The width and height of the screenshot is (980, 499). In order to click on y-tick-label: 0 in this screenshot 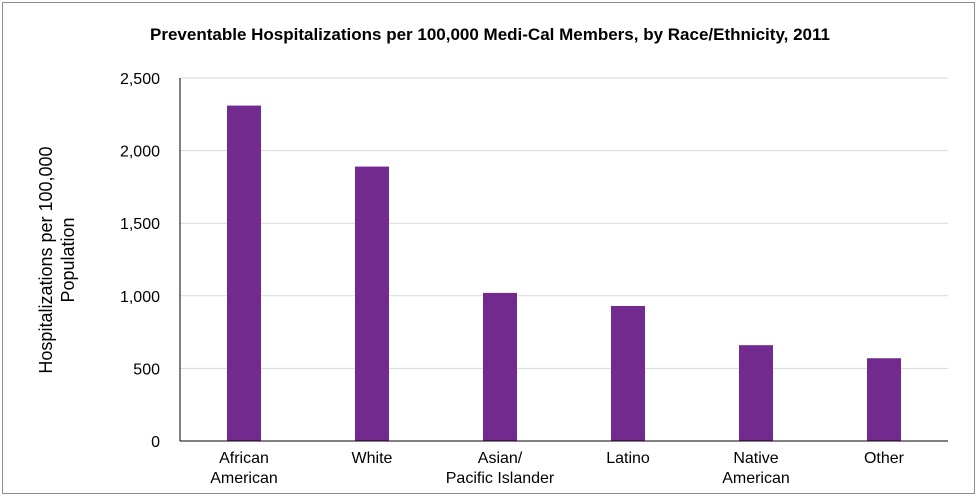, I will do `click(155, 442)`.